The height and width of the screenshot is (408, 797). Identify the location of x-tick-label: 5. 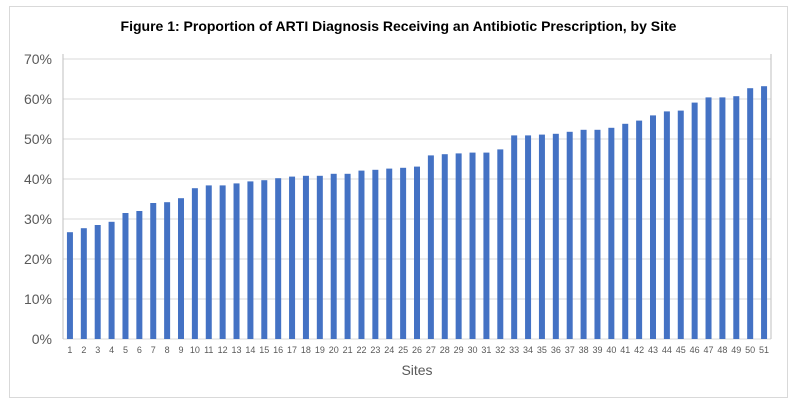
(125, 350).